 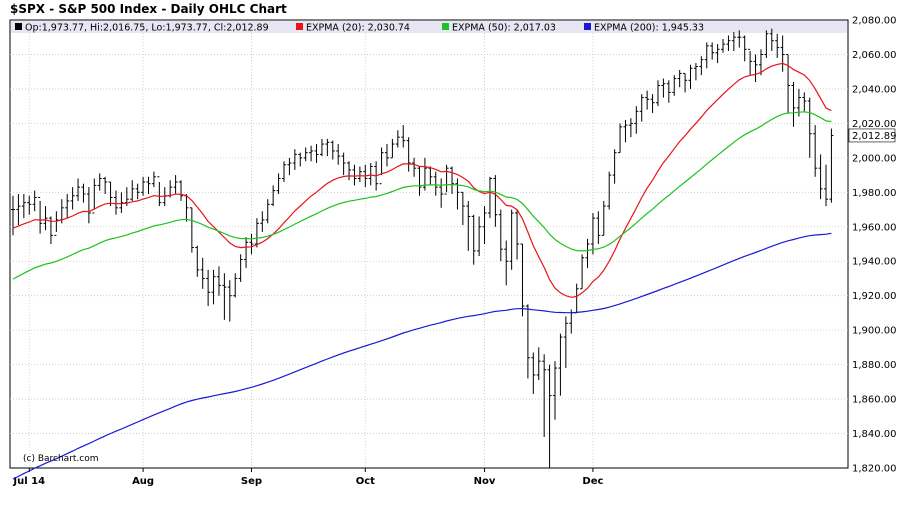 I want to click on y-tick-label: 2,000.00, so click(x=874, y=158).